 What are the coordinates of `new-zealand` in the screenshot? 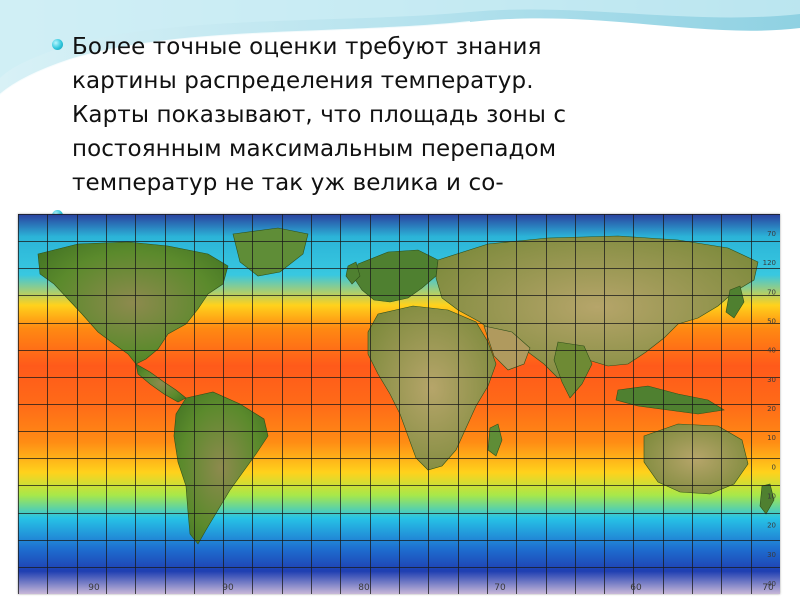 It's located at (767, 499).